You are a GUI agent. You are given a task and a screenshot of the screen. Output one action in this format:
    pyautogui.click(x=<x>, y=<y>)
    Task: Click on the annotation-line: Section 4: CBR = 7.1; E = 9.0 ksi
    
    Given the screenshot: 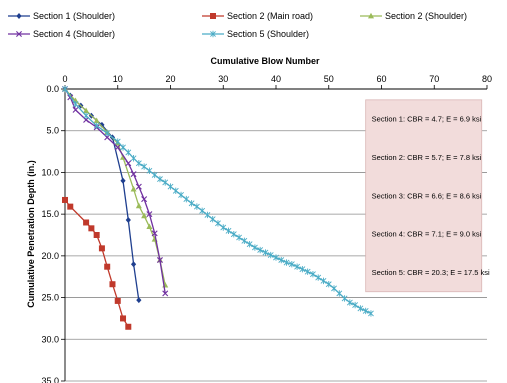 What is the action you would take?
    pyautogui.click(x=427, y=234)
    